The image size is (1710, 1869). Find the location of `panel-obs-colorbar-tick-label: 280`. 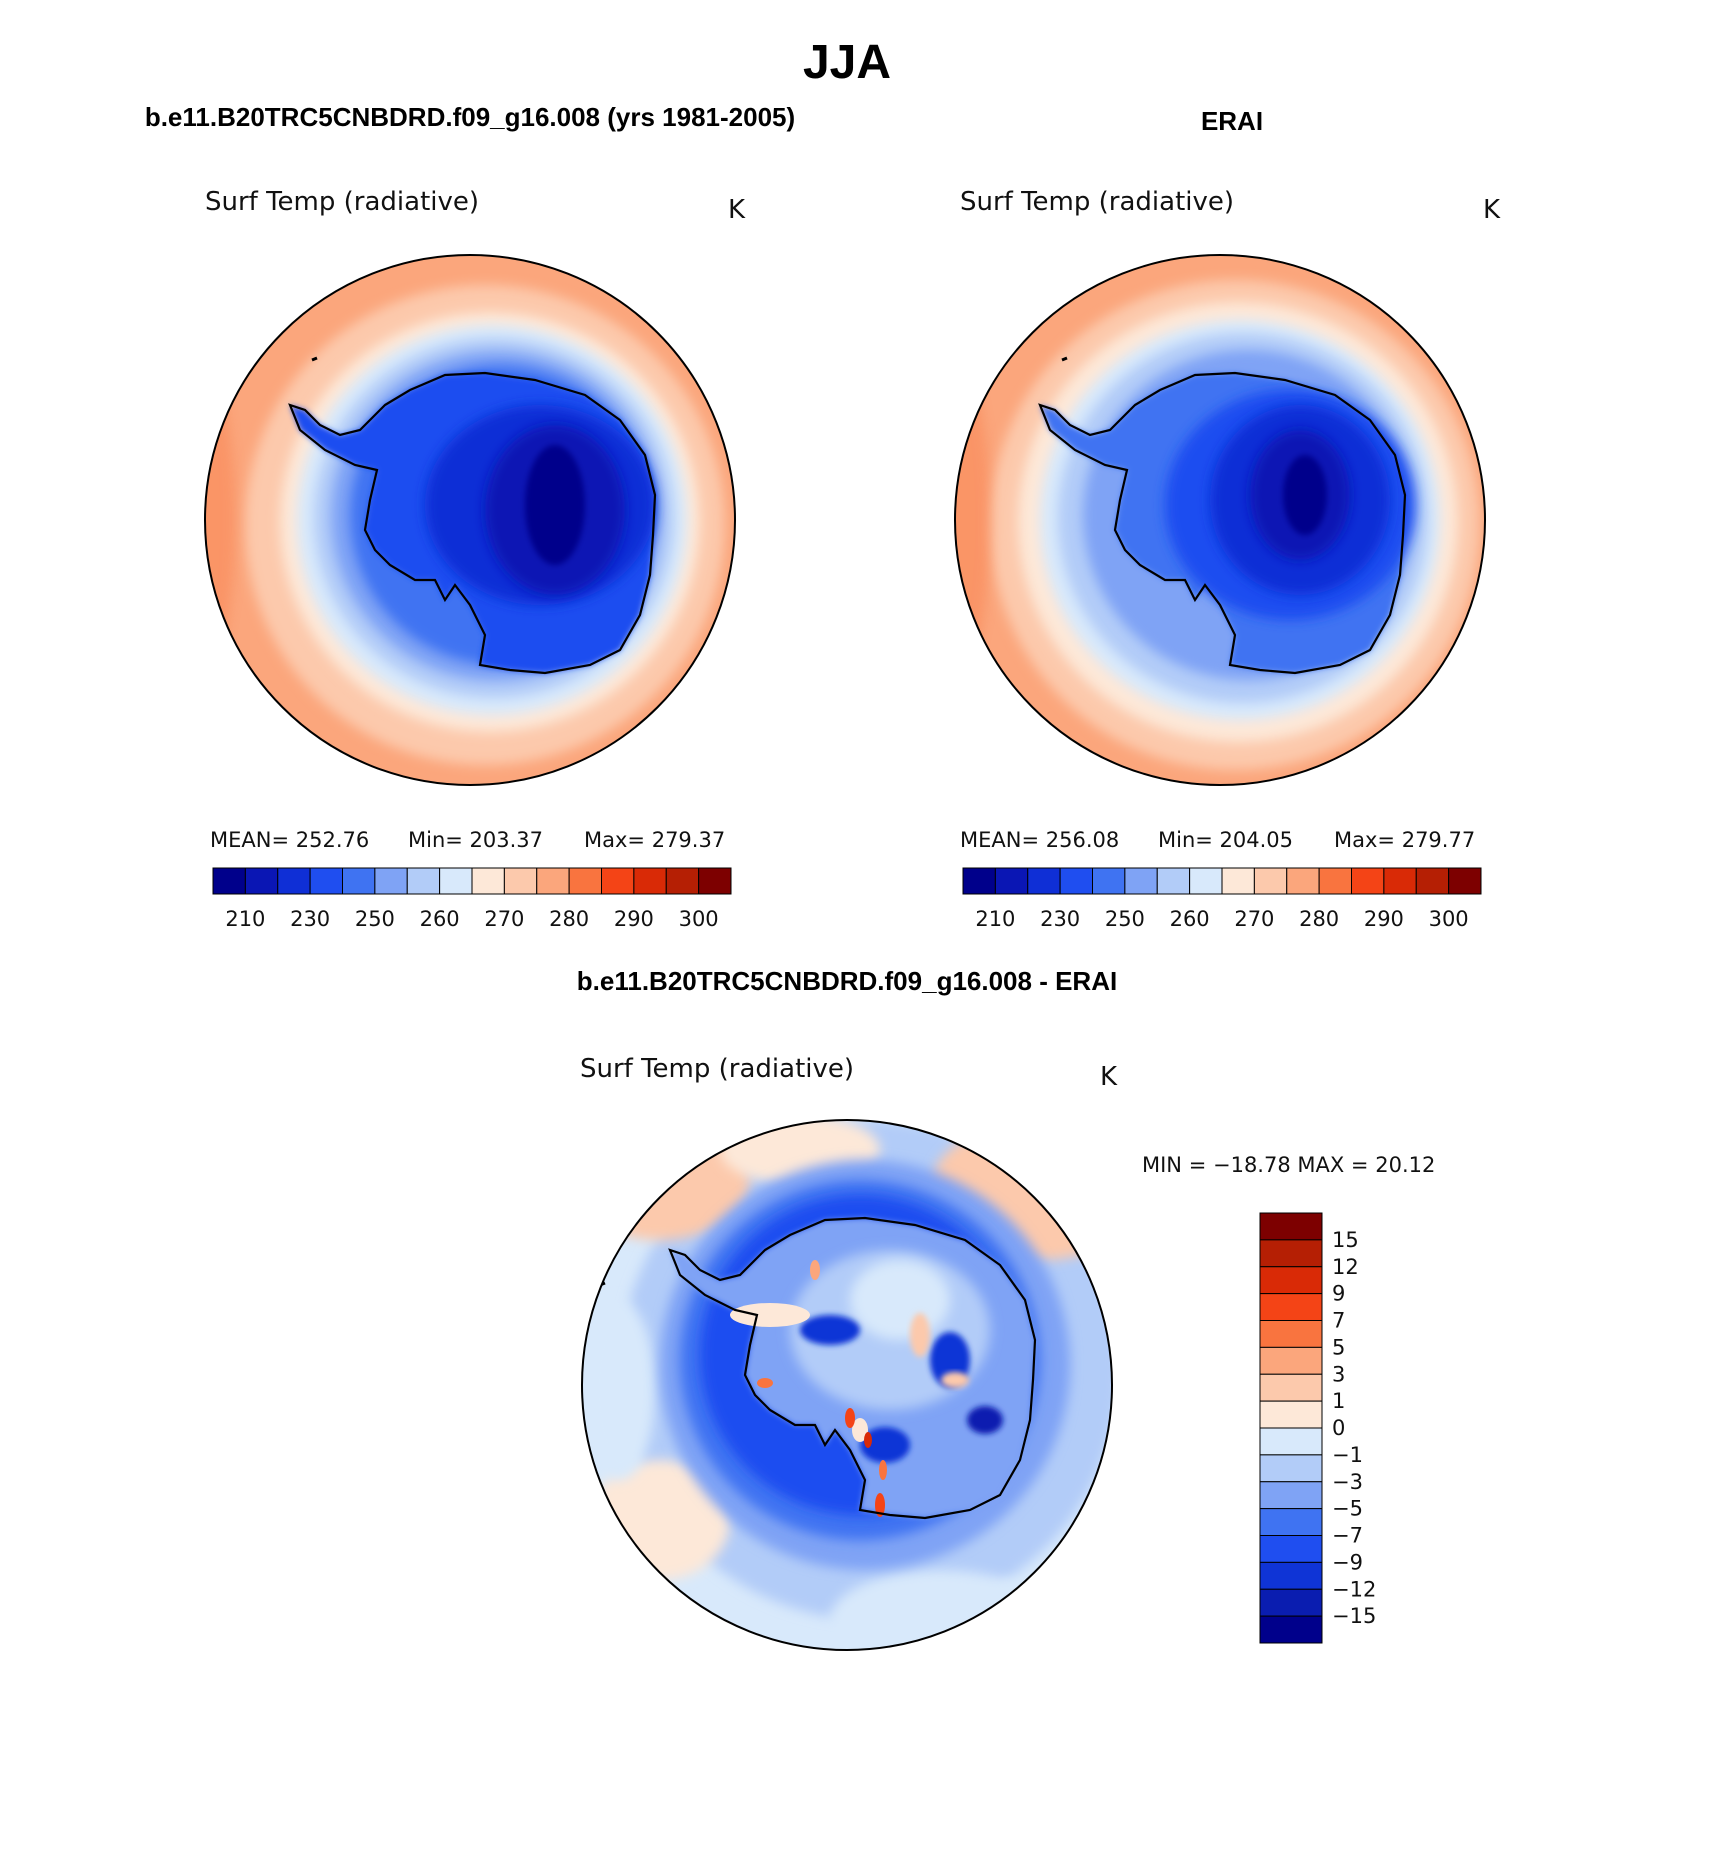

panel-obs-colorbar-tick-label: 280 is located at coordinates (1319, 919).